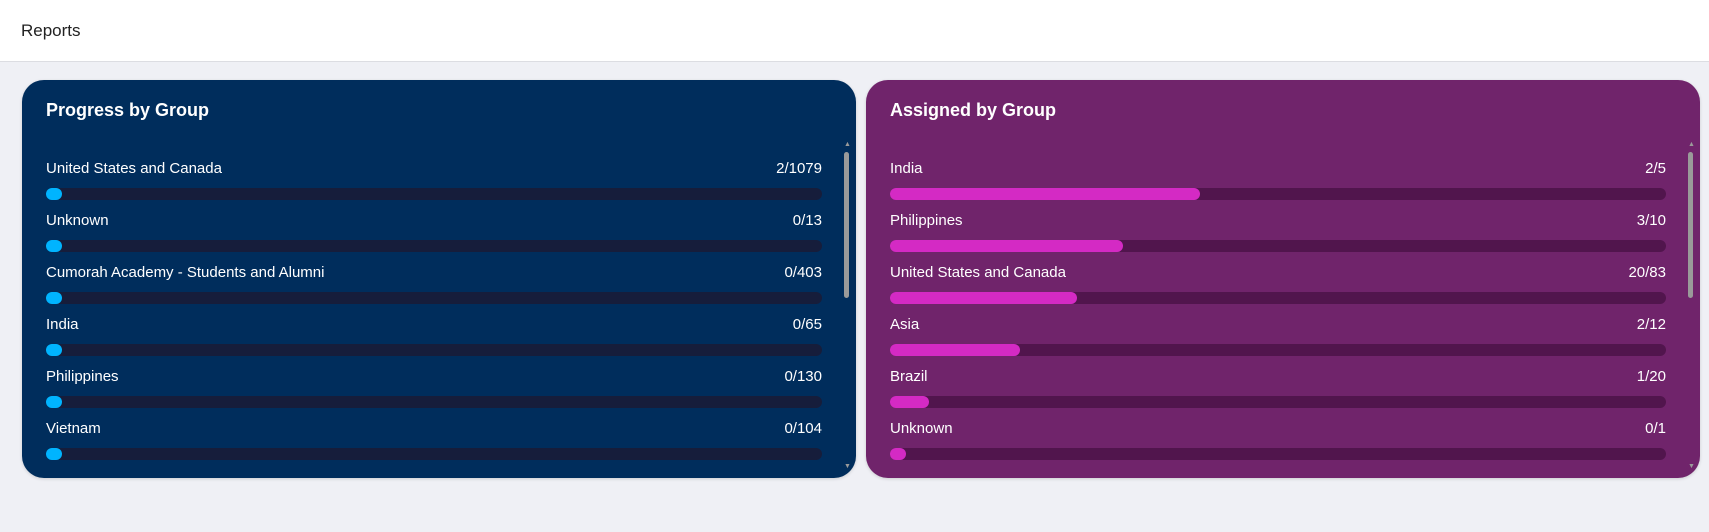  I want to click on group-count: 0/403, so click(803, 272).